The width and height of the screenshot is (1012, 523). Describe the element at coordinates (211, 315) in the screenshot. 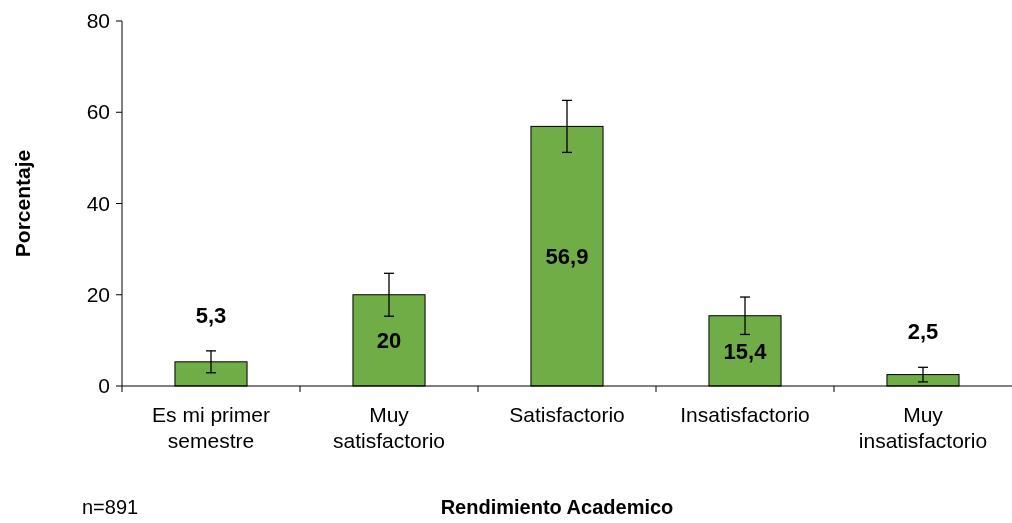

I see `data-label: 5,3` at that location.